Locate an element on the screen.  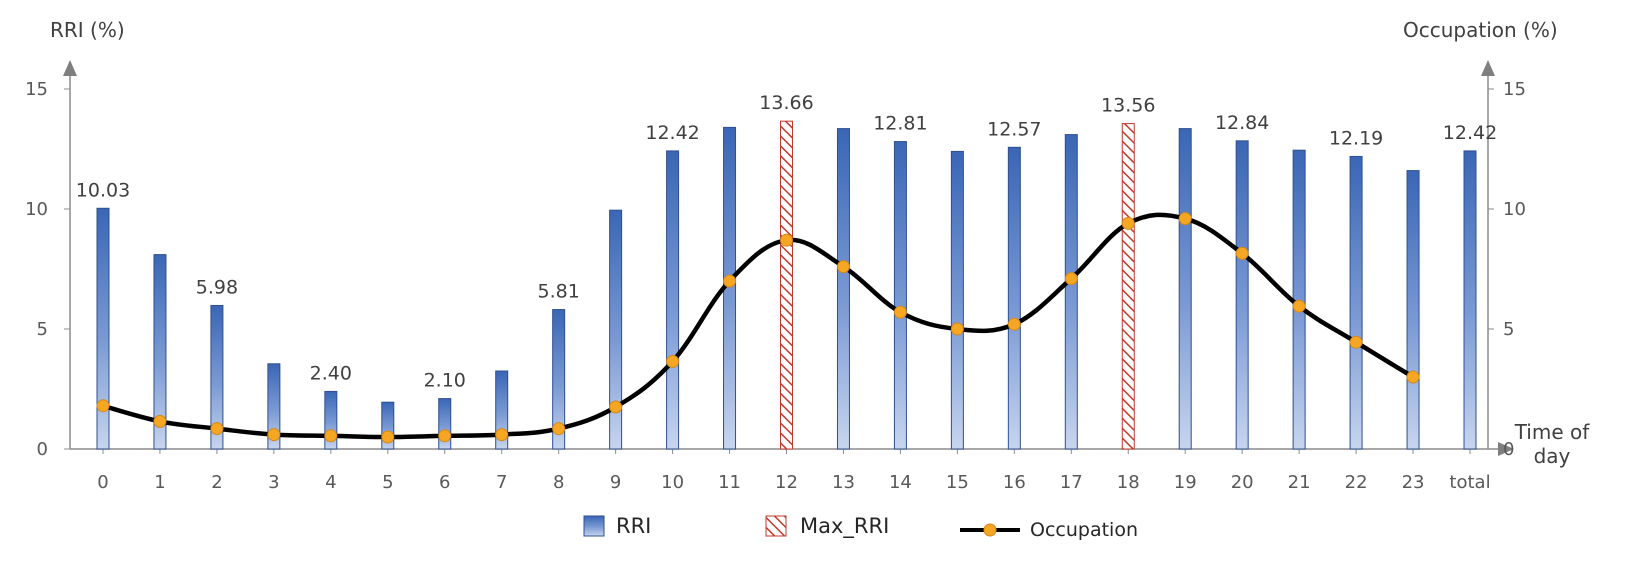
legend-occupation-label: Occupation is located at coordinates (1084, 530).